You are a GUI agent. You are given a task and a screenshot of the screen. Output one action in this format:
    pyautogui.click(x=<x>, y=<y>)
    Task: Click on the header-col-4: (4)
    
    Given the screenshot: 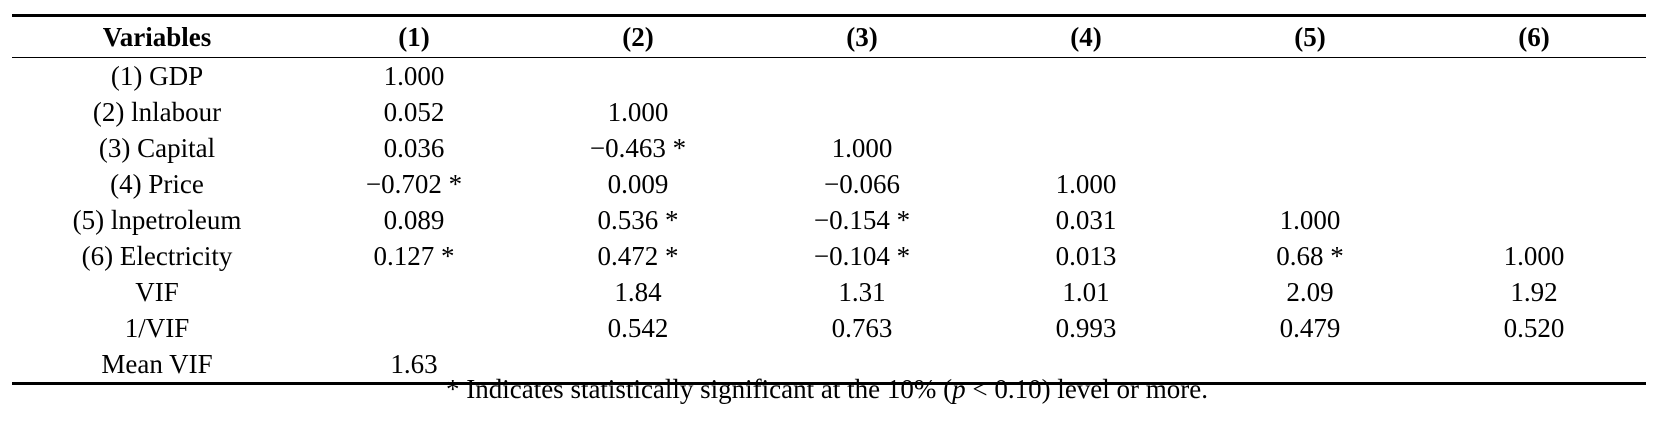 What is the action you would take?
    pyautogui.click(x=1086, y=36)
    